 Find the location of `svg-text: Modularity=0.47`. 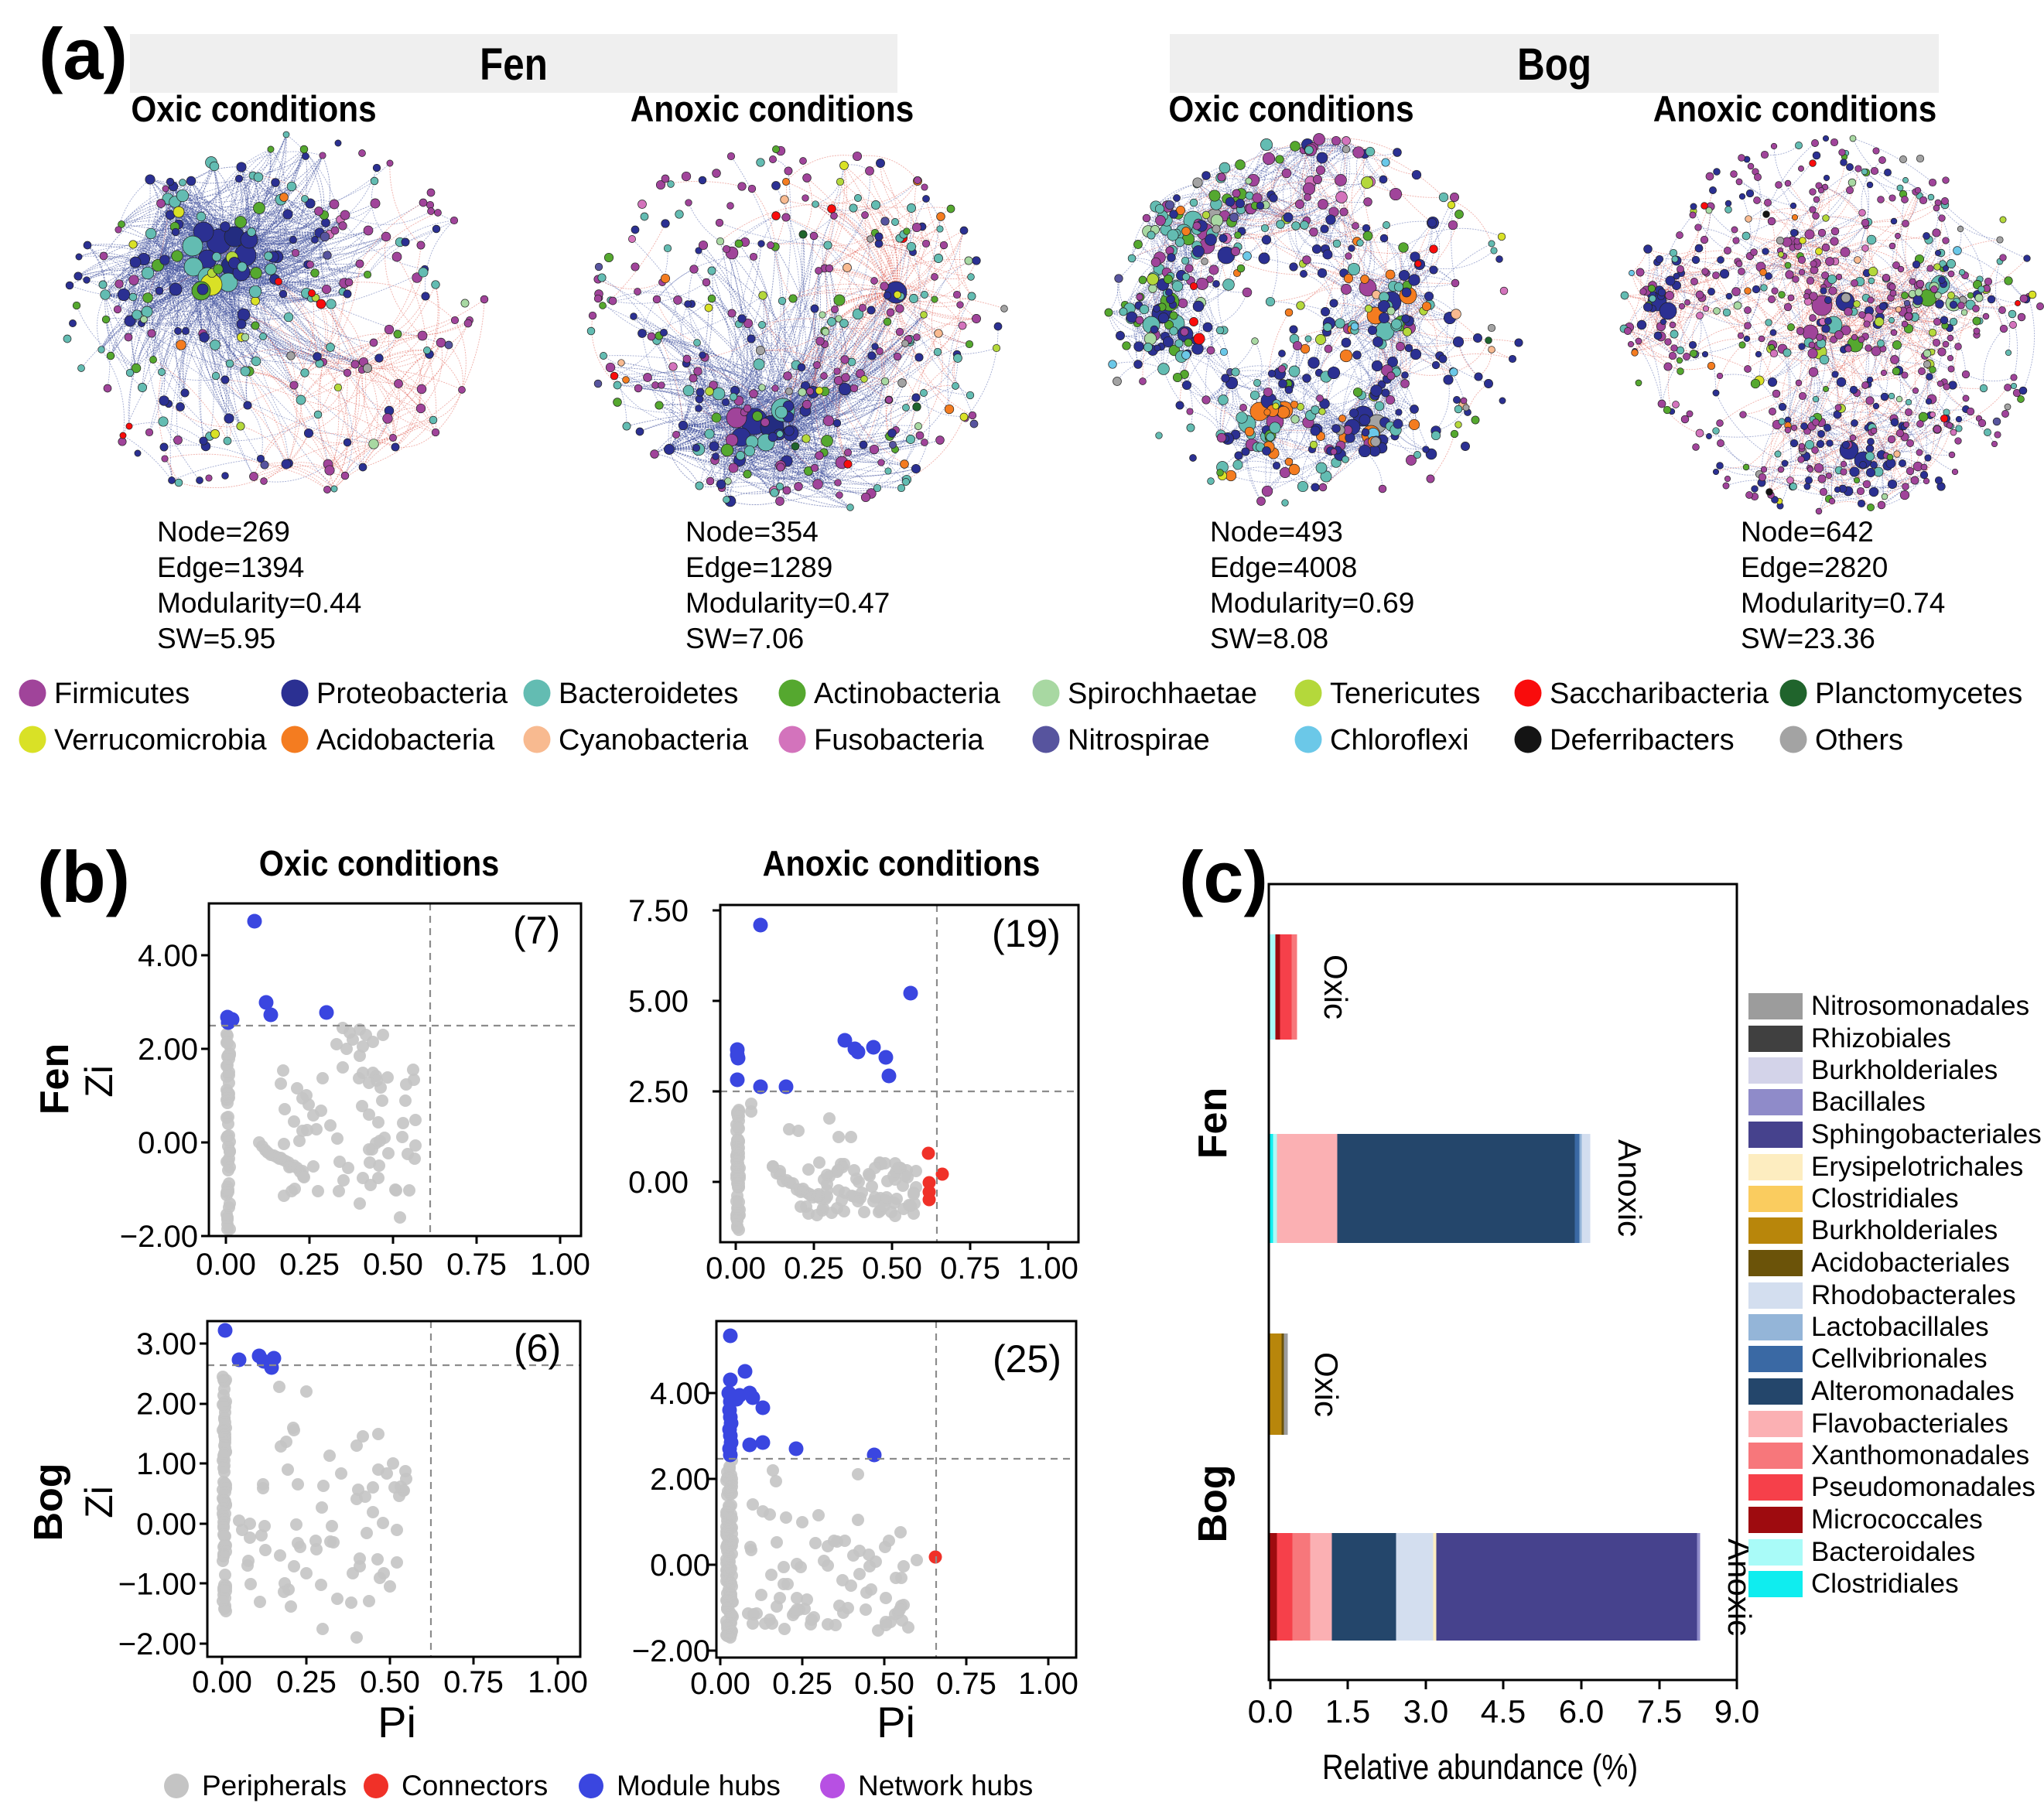

svg-text: Modularity=0.47 is located at coordinates (787, 603).